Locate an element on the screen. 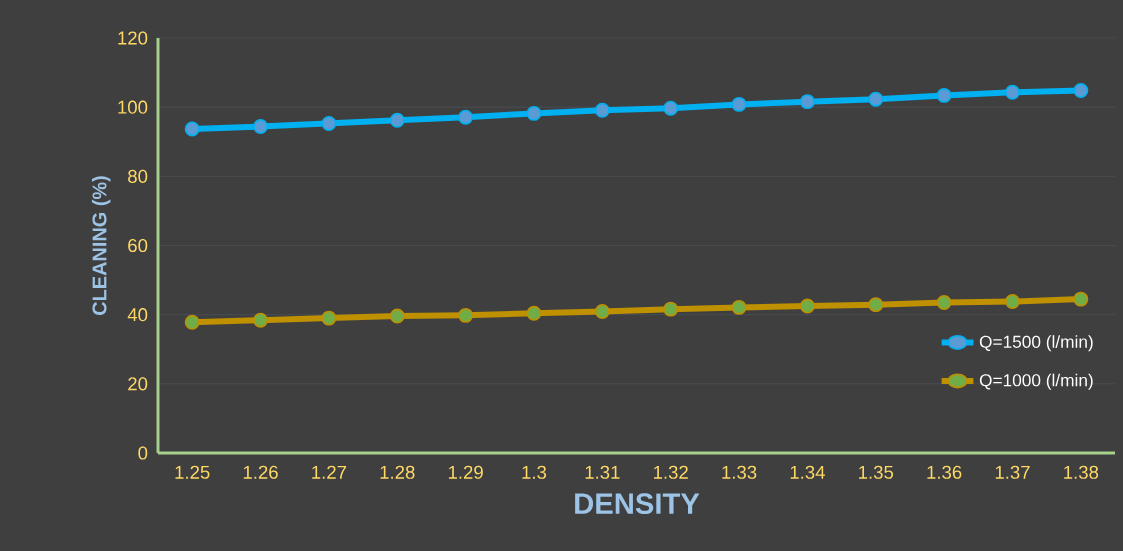  y-tick-label: 100 is located at coordinates (133, 107).